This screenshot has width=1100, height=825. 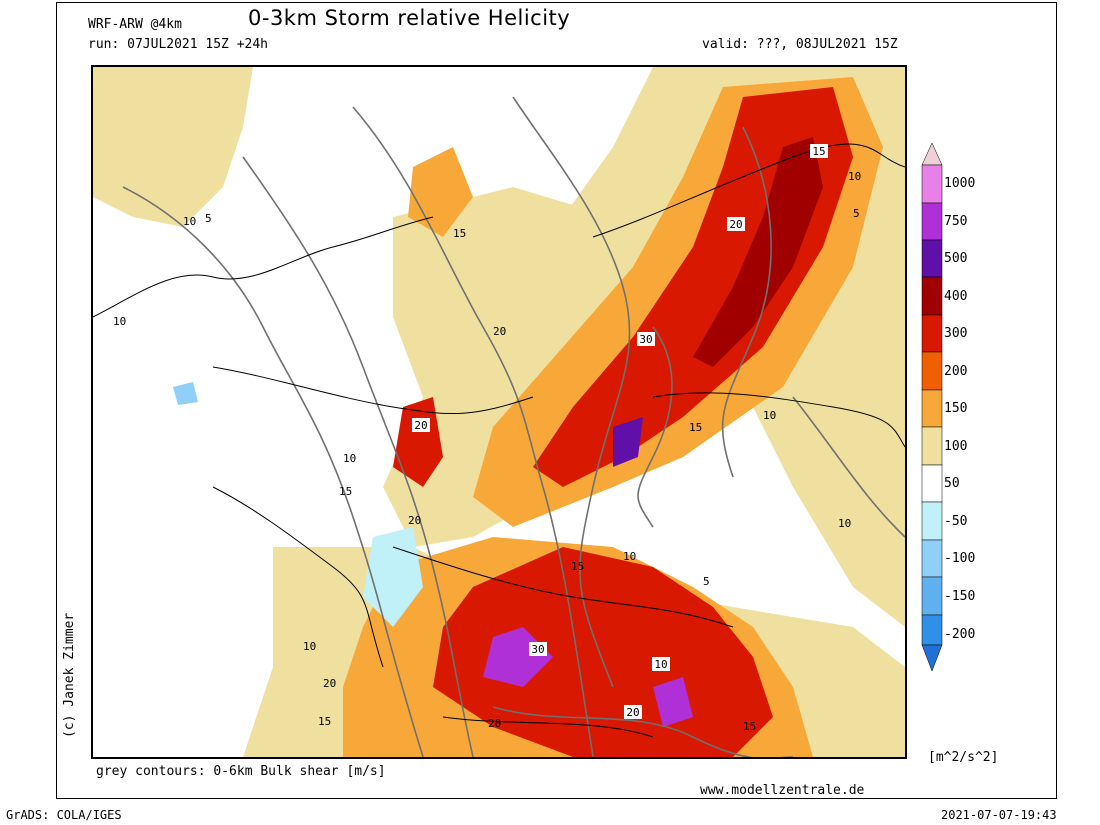 I want to click on svg-text: 10, so click(x=660, y=664).